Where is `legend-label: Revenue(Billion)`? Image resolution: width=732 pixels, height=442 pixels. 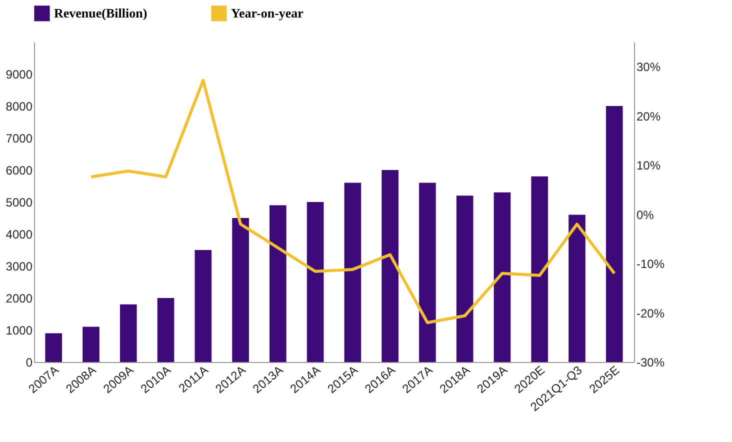 legend-label: Revenue(Billion) is located at coordinates (101, 12).